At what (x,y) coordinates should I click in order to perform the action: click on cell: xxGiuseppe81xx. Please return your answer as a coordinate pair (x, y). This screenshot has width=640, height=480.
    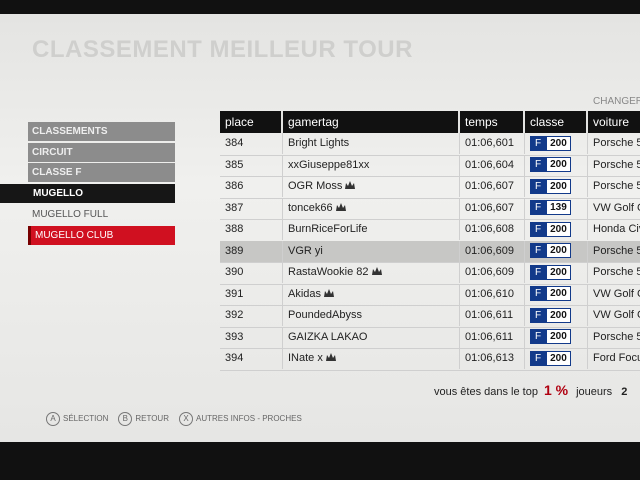
    Looking at the image, I should click on (371, 165).